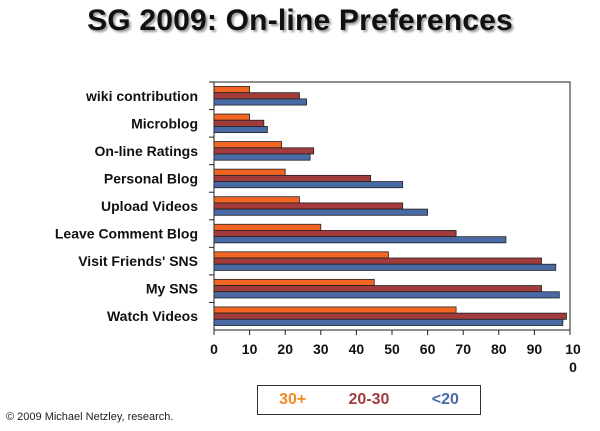 This screenshot has width=600, height=431. Describe the element at coordinates (499, 349) in the screenshot. I see `x-tick-label: 80` at that location.